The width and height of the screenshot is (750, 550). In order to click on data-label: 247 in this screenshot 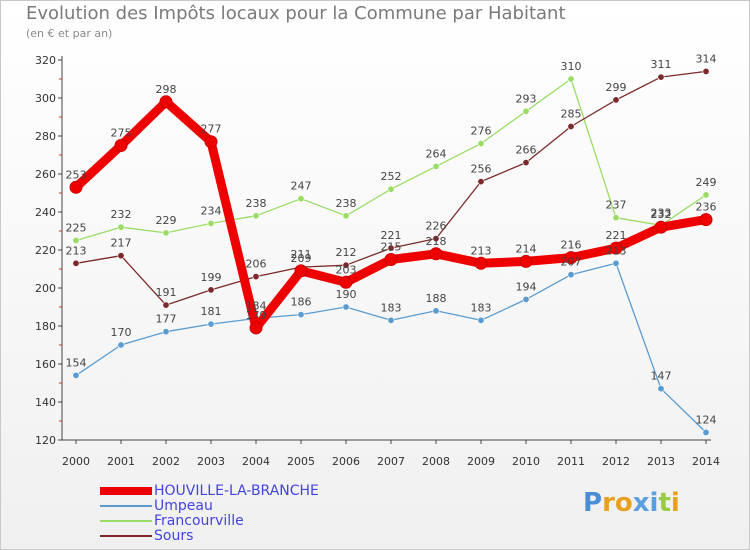, I will do `click(301, 186)`.